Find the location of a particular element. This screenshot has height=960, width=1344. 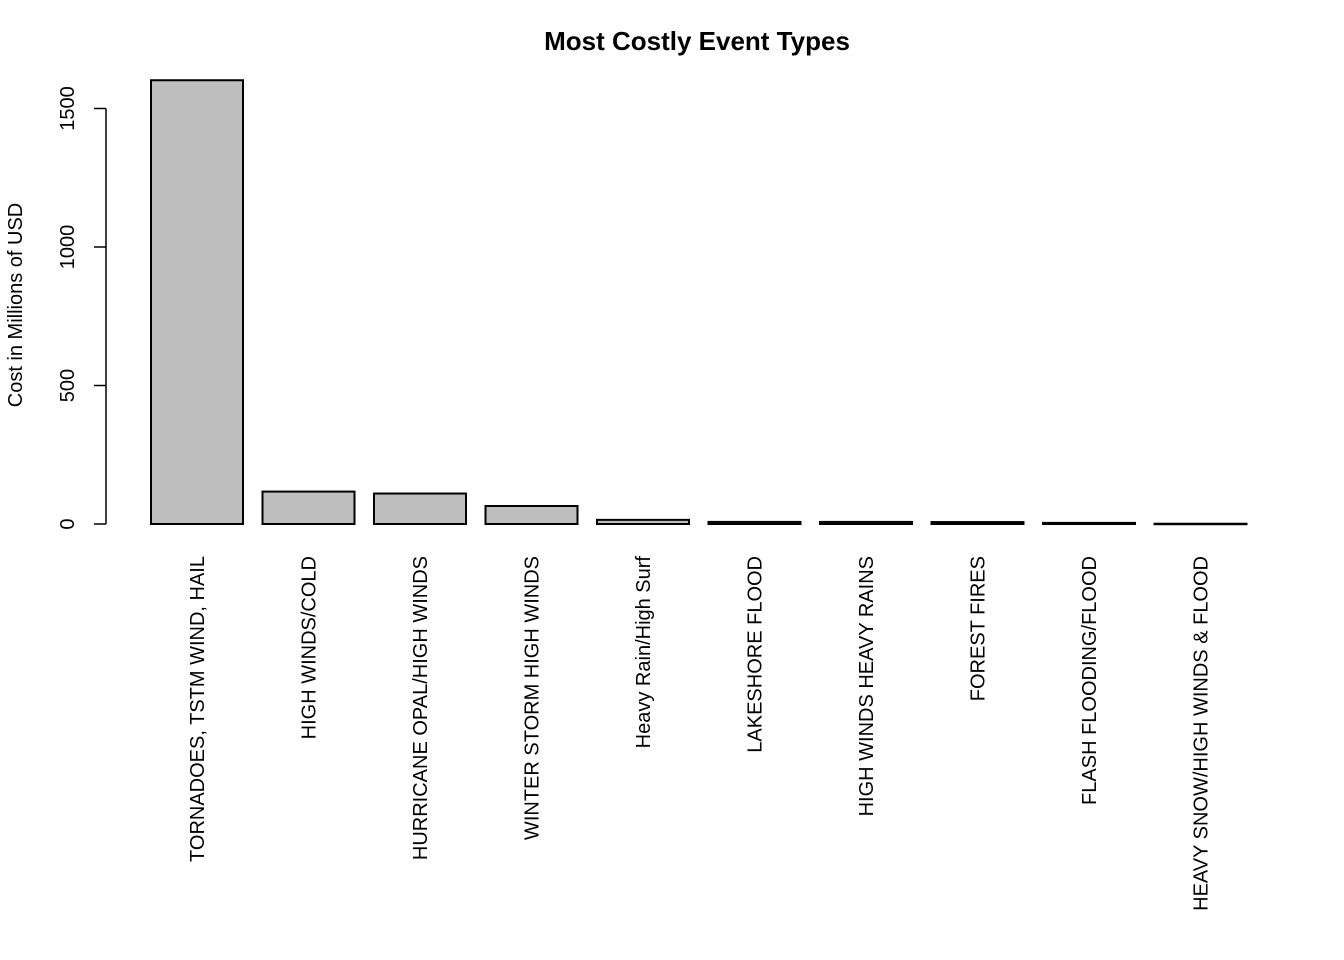

y-tick-label: 0 is located at coordinates (68, 523).